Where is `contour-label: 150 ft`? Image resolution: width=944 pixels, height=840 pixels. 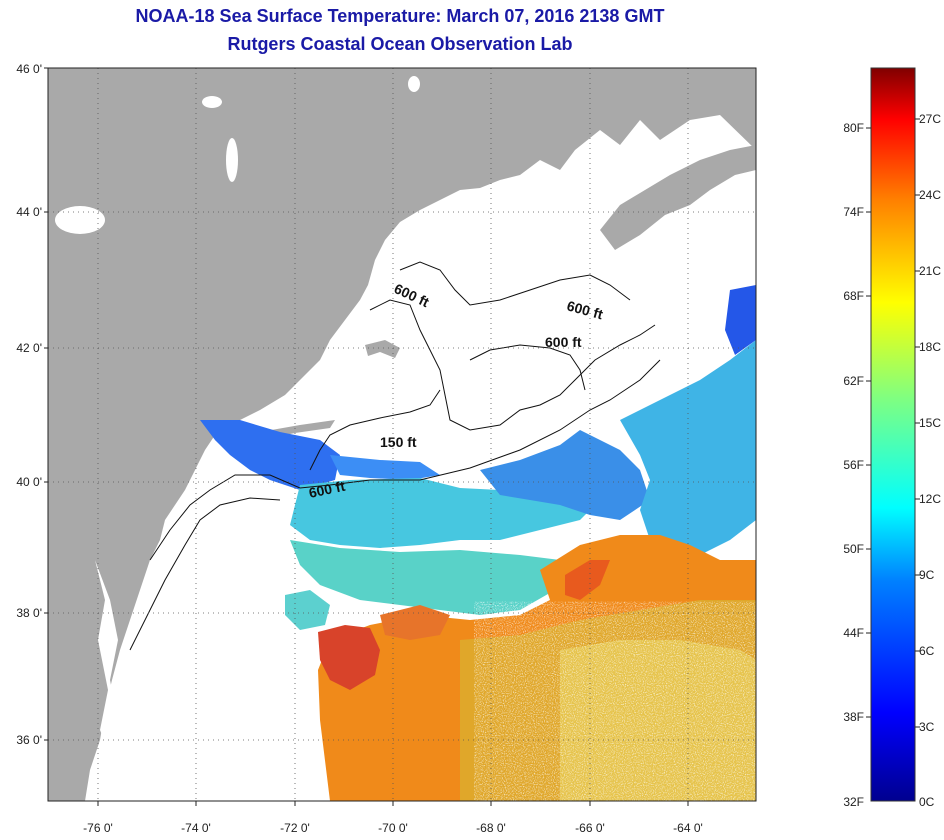
contour-label: 150 ft is located at coordinates (398, 442).